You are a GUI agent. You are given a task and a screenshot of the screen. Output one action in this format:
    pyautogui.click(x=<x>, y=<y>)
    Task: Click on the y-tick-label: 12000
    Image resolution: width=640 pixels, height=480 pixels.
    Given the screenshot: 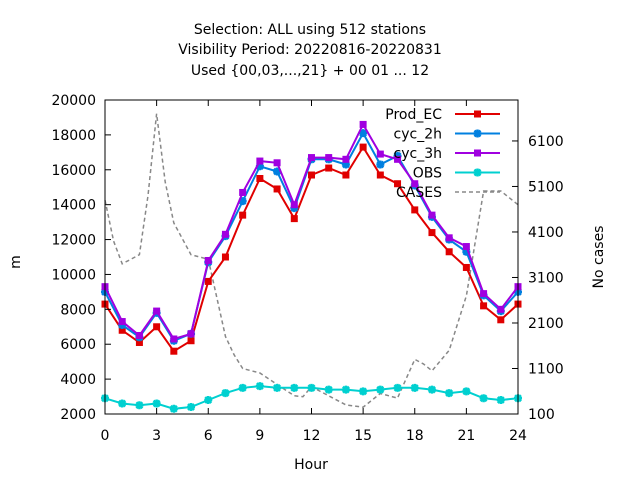 What is the action you would take?
    pyautogui.click(x=73, y=241)
    